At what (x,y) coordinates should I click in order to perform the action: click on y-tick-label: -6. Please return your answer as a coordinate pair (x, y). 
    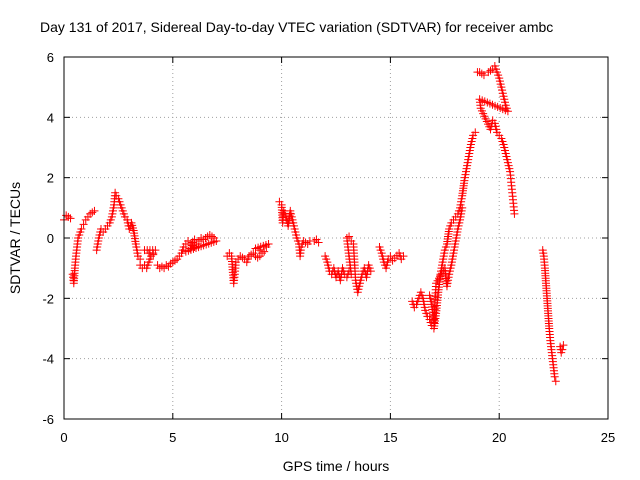
    Looking at the image, I should click on (48, 419).